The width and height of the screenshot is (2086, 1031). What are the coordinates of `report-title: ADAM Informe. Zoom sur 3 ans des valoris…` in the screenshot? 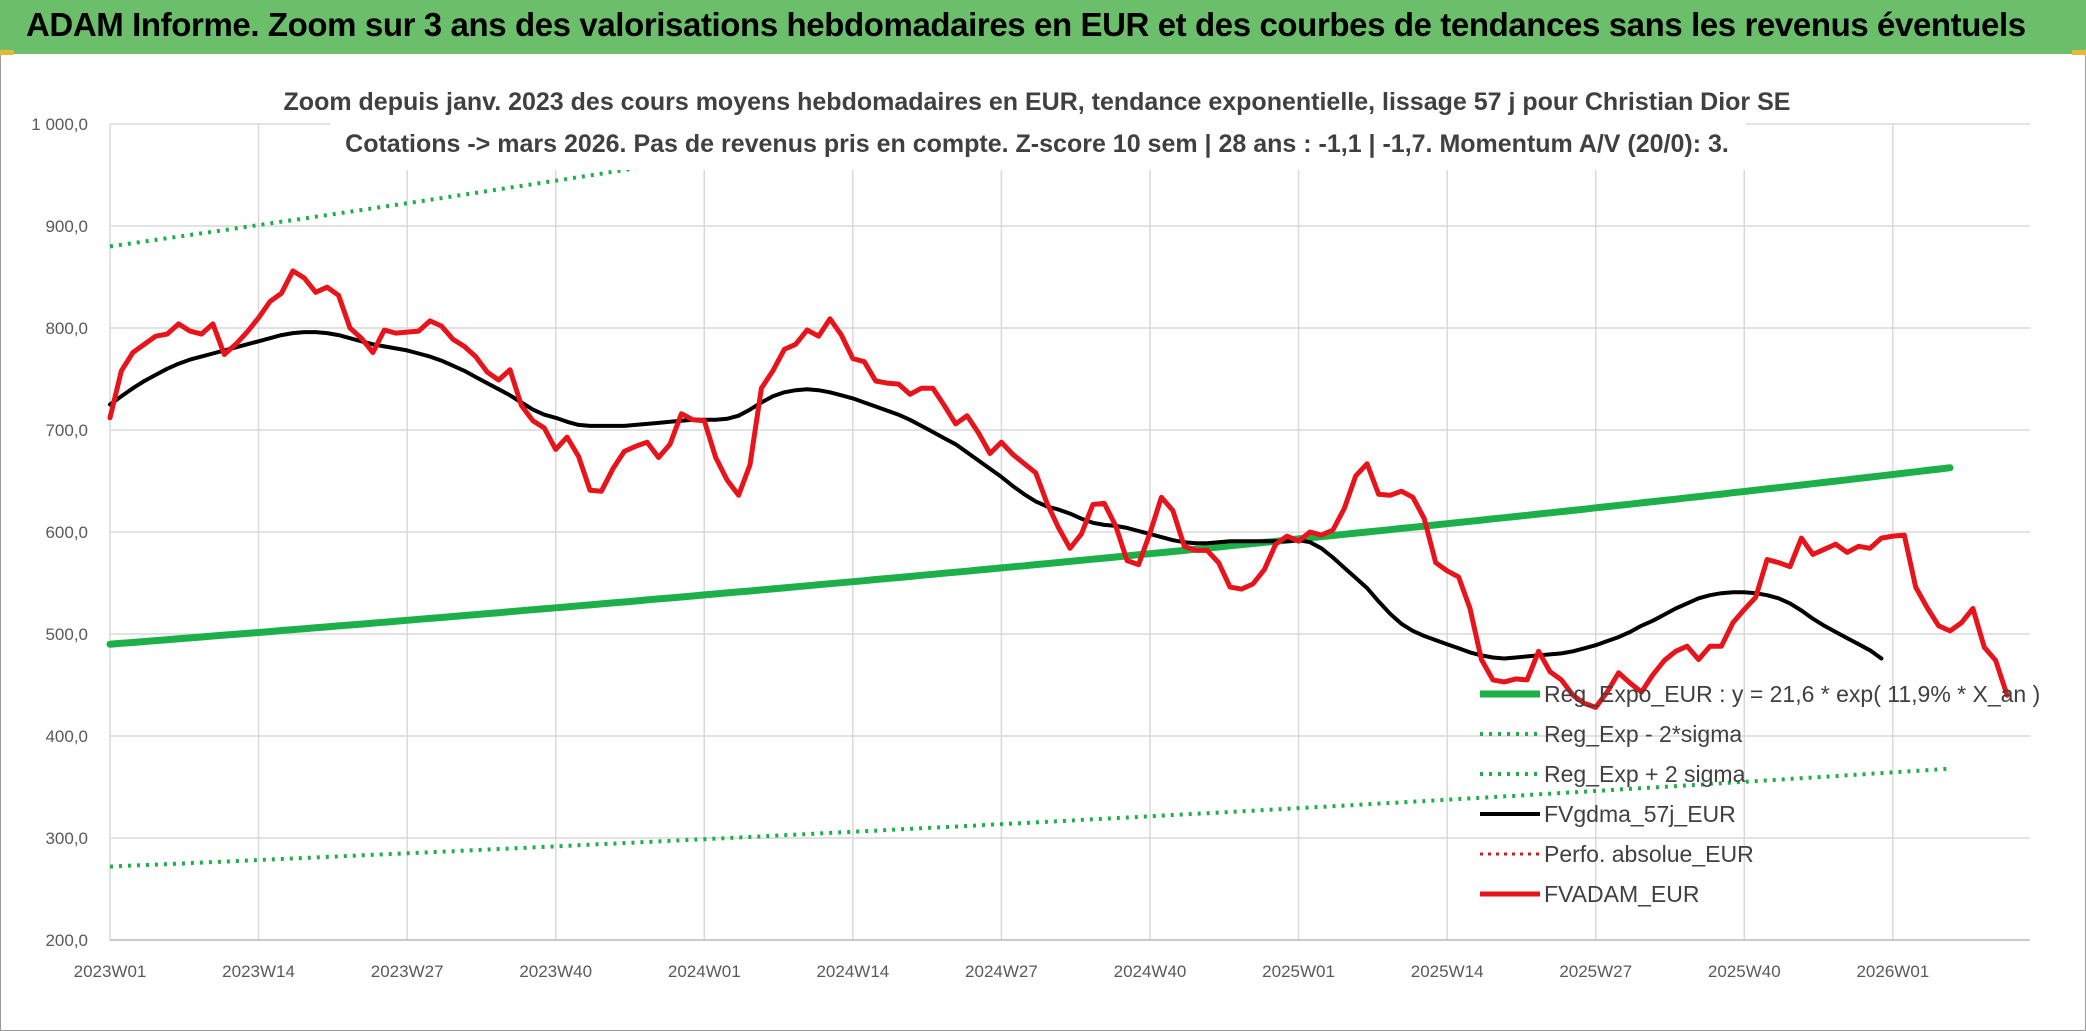 It's located at (1026, 24).